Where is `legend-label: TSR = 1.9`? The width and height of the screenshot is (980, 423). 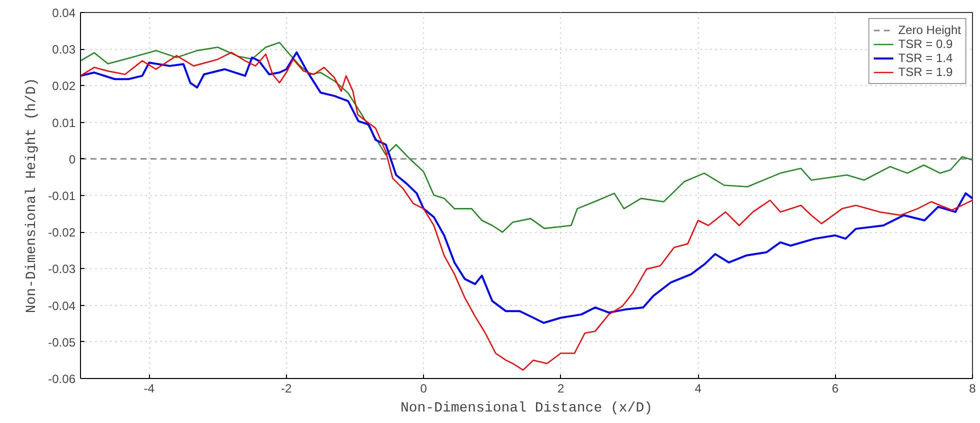
legend-label: TSR = 1.9 is located at coordinates (925, 72).